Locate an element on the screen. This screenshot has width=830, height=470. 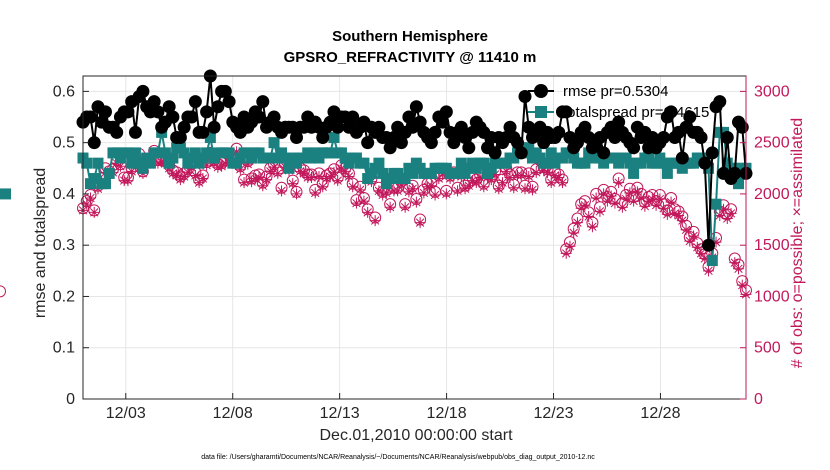
y2-tick-label: 2500 is located at coordinates (772, 143).